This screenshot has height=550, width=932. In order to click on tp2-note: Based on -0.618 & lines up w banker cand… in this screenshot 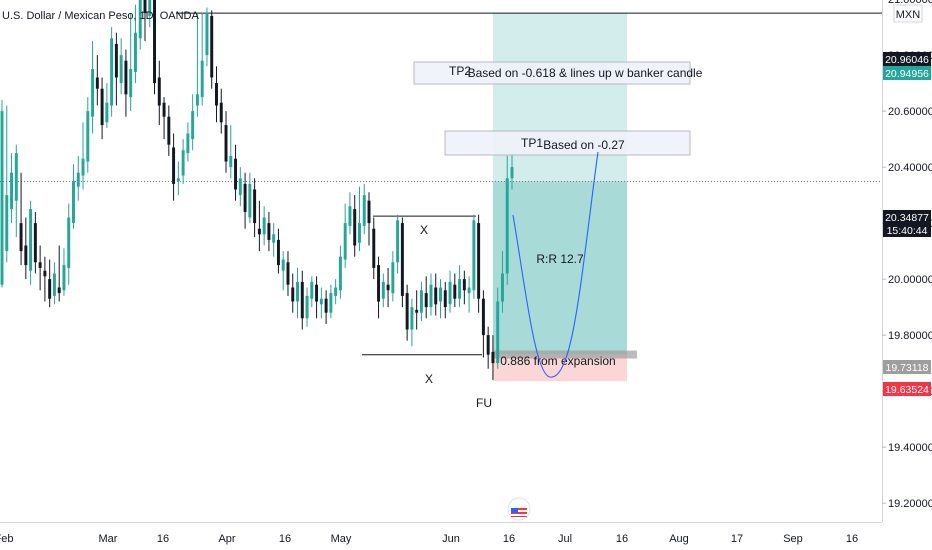, I will do `click(585, 73)`.